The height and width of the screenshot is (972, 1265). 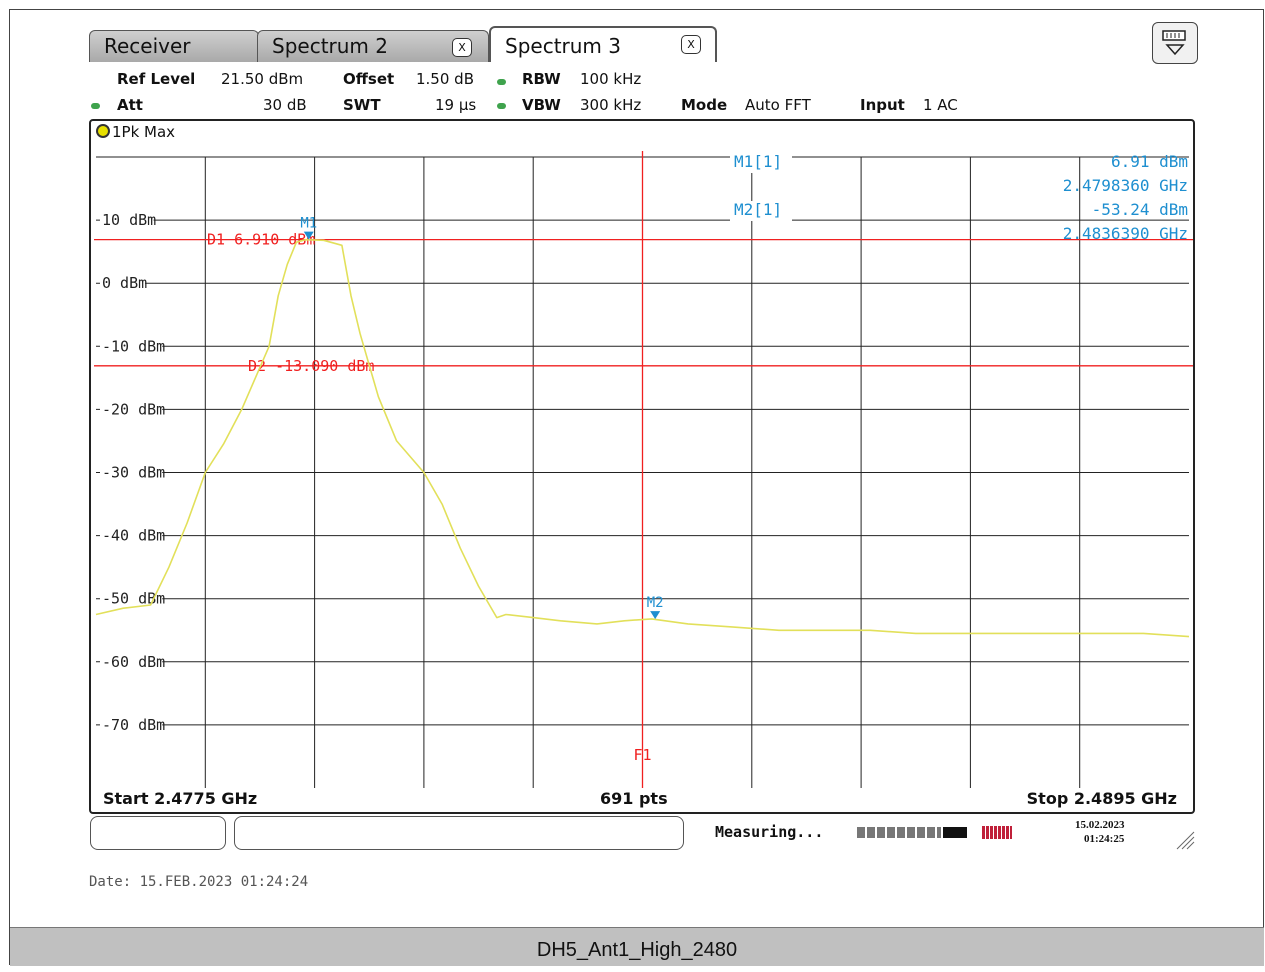 I want to click on display-line-label: D1 6.910 dBm, so click(x=261, y=240).